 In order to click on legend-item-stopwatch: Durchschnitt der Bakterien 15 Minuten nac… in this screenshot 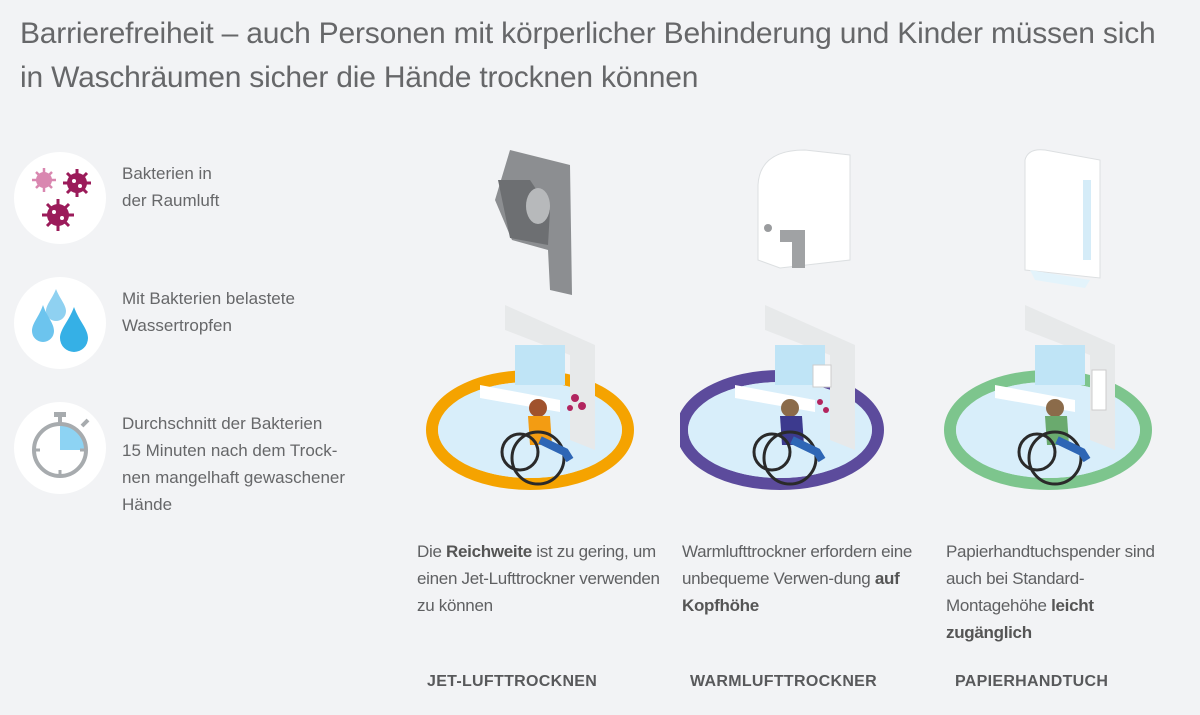, I will do `click(204, 458)`.